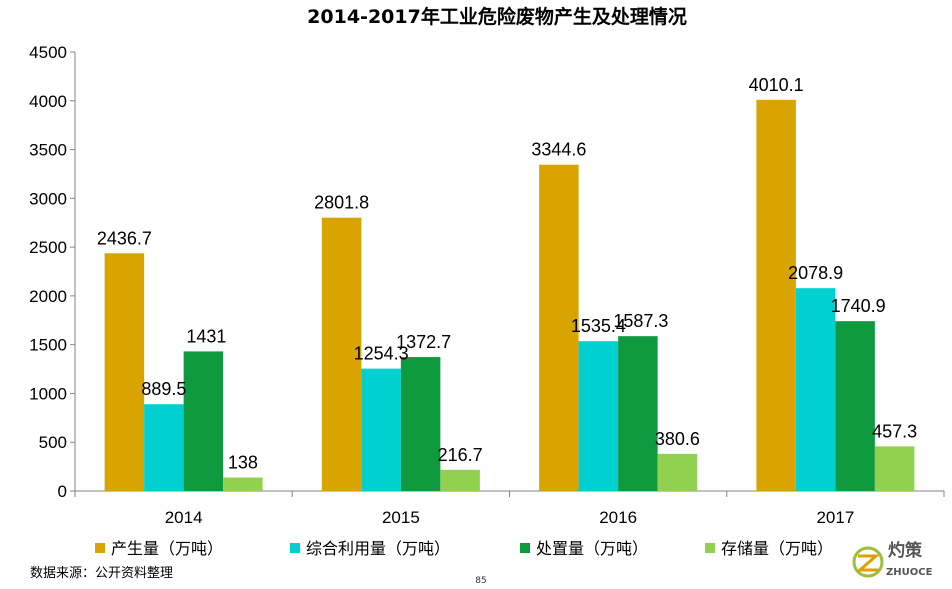 This screenshot has height=589, width=952. Describe the element at coordinates (777, 548) in the screenshot. I see `legend-label: 存储量（万吨）` at that location.